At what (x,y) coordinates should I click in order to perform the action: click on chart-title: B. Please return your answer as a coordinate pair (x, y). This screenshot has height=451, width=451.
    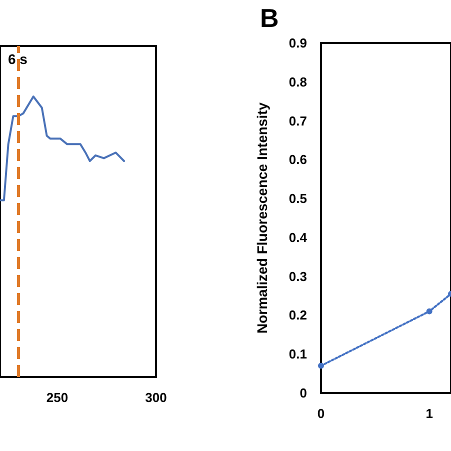
    Looking at the image, I should click on (269, 18).